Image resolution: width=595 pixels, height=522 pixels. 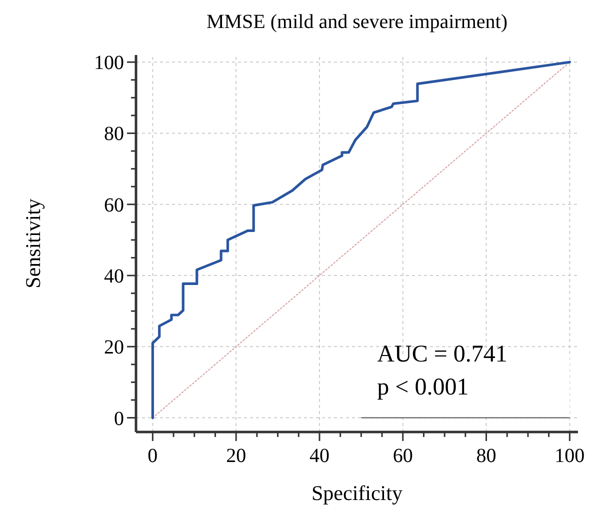 I want to click on x-tick-label: 40, so click(x=319, y=456).